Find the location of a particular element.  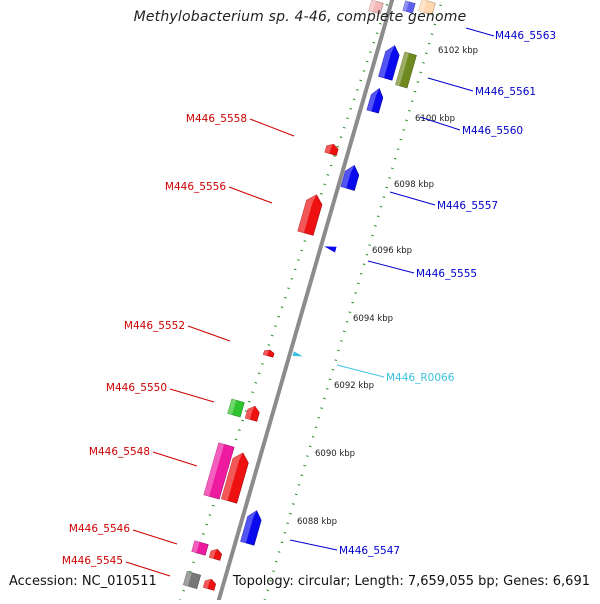

gene-label-m446-5561: M446_5561 is located at coordinates (481, 87).